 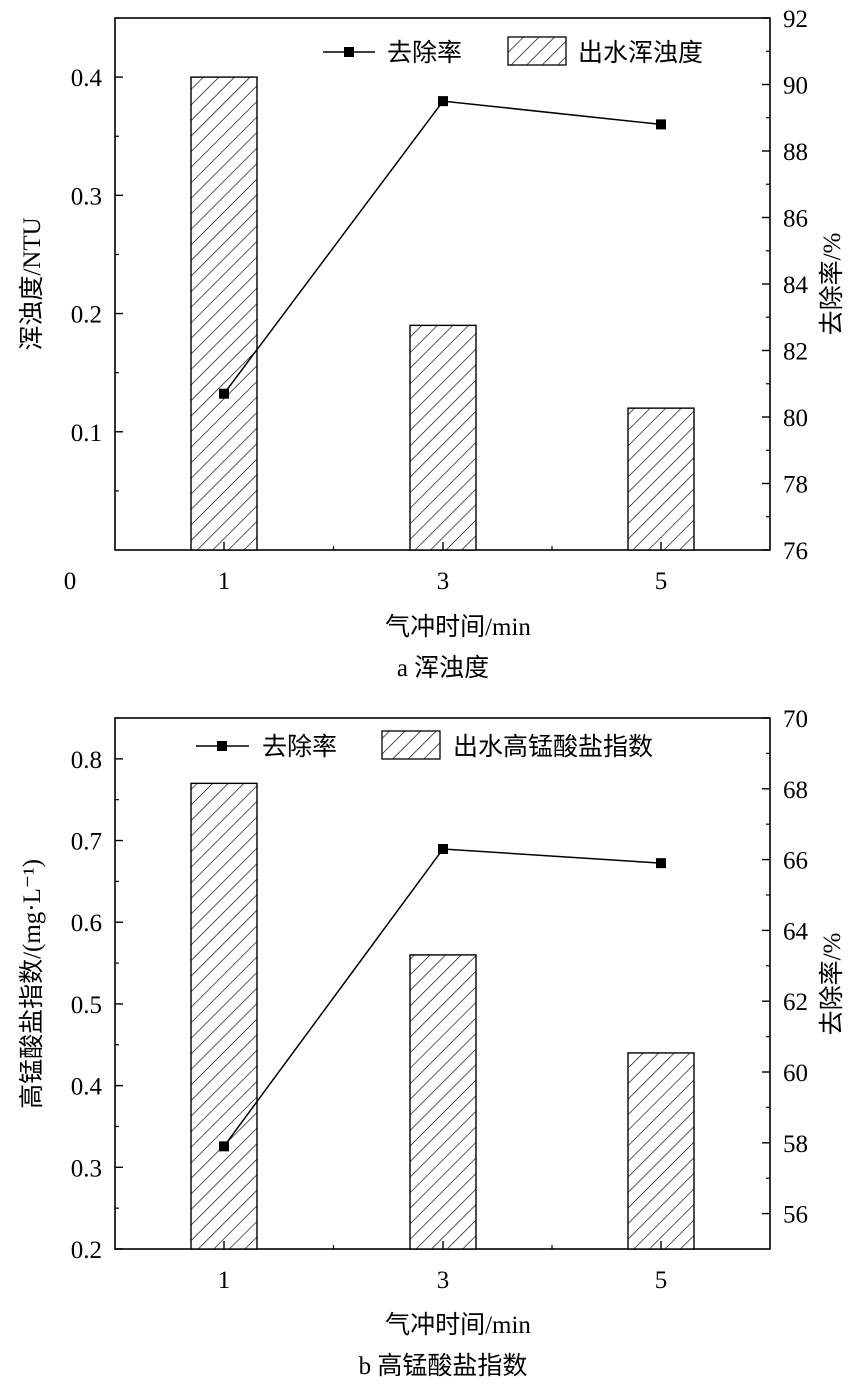 I want to click on removal-line-a, so click(x=442, y=247).